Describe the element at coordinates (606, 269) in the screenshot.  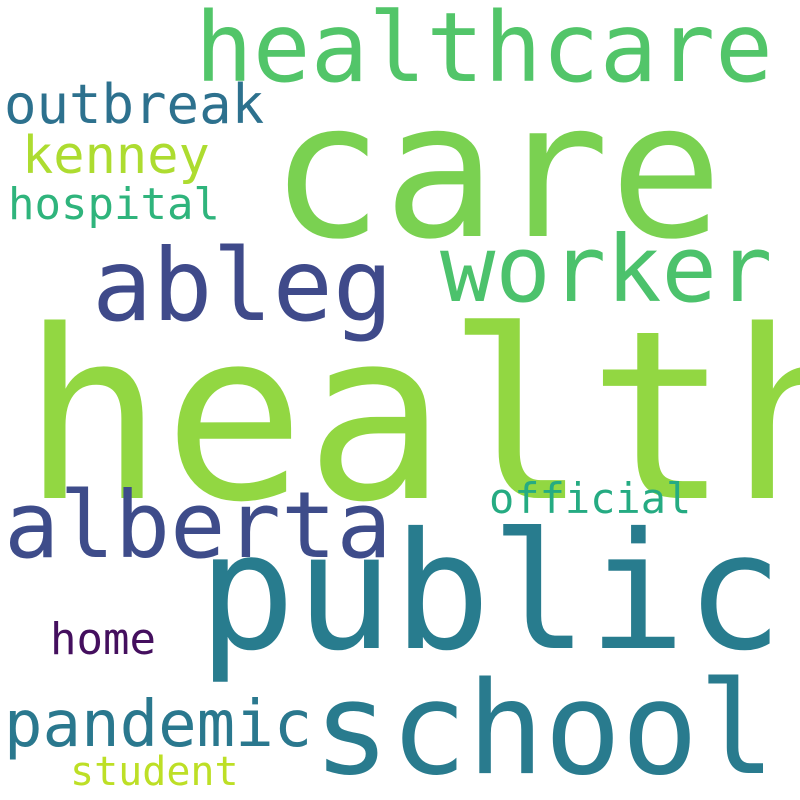
I see `word-worker: worker` at that location.